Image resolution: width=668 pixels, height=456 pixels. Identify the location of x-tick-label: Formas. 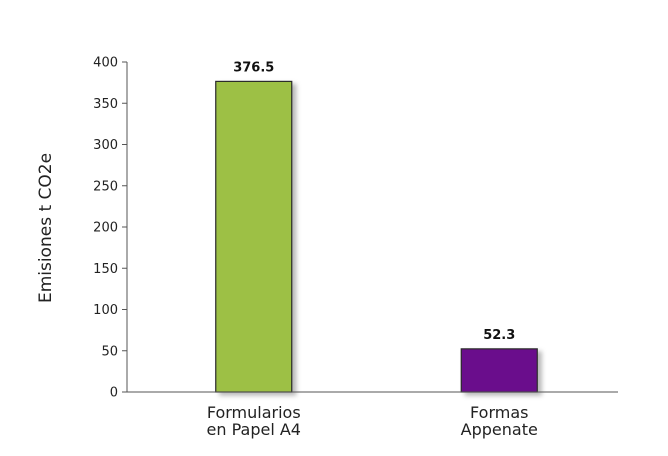
(499, 412).